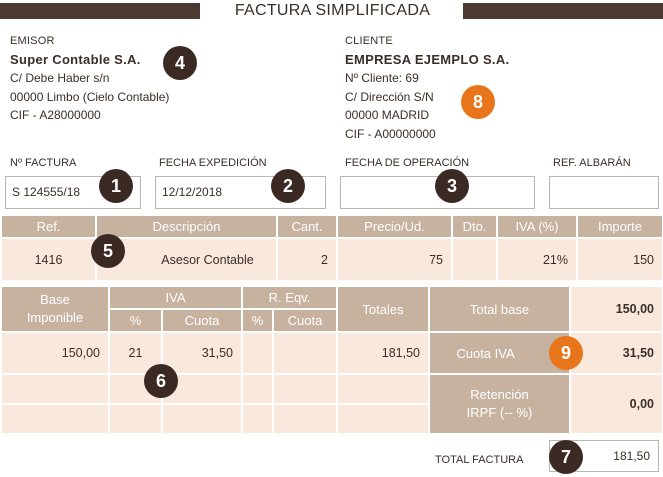  What do you see at coordinates (202, 353) in the screenshot?
I see `iva-cuota-value: 31,50` at bounding box center [202, 353].